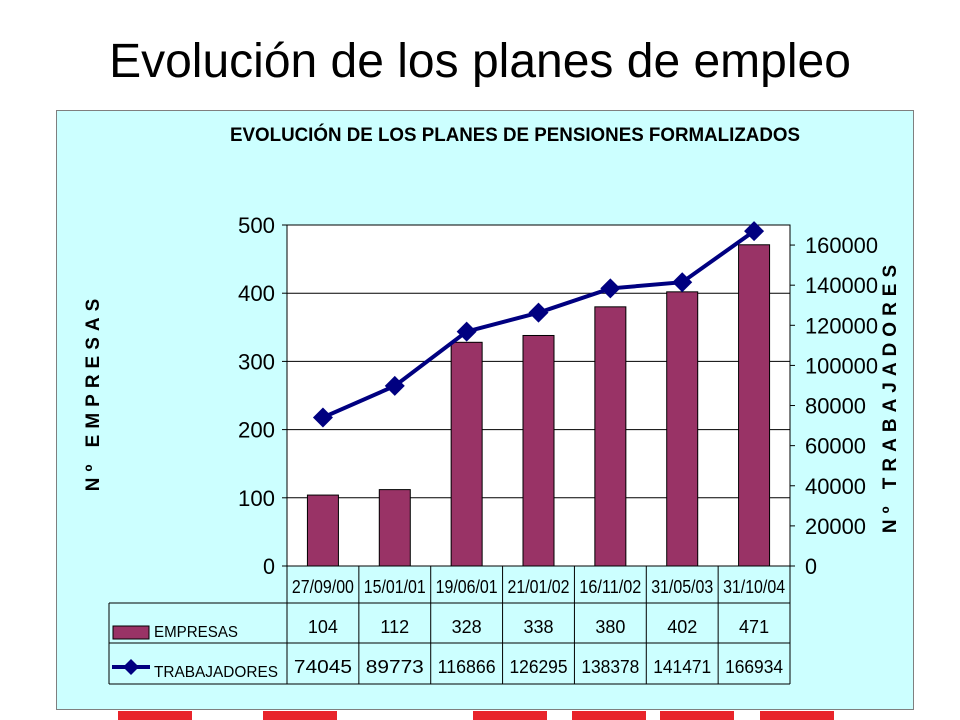  Describe the element at coordinates (395, 587) in the screenshot. I see `x-tick-label: 15/01/01` at that location.